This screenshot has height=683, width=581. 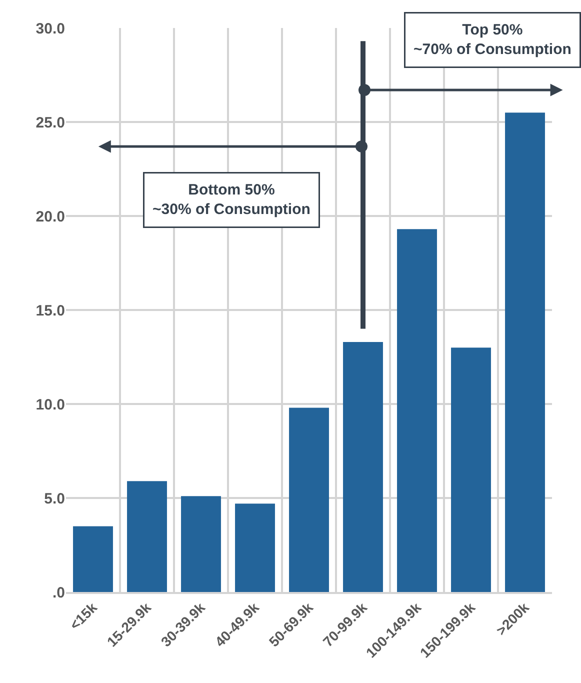 What do you see at coordinates (50, 29) in the screenshot?
I see `y-tick-label: 30.0` at bounding box center [50, 29].